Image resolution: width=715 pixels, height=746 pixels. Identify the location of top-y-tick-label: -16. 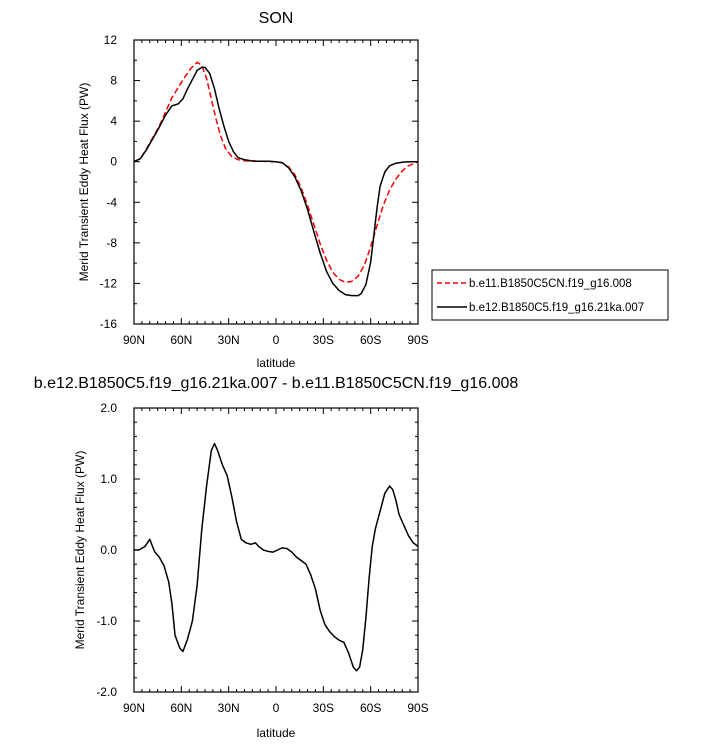
(109, 324).